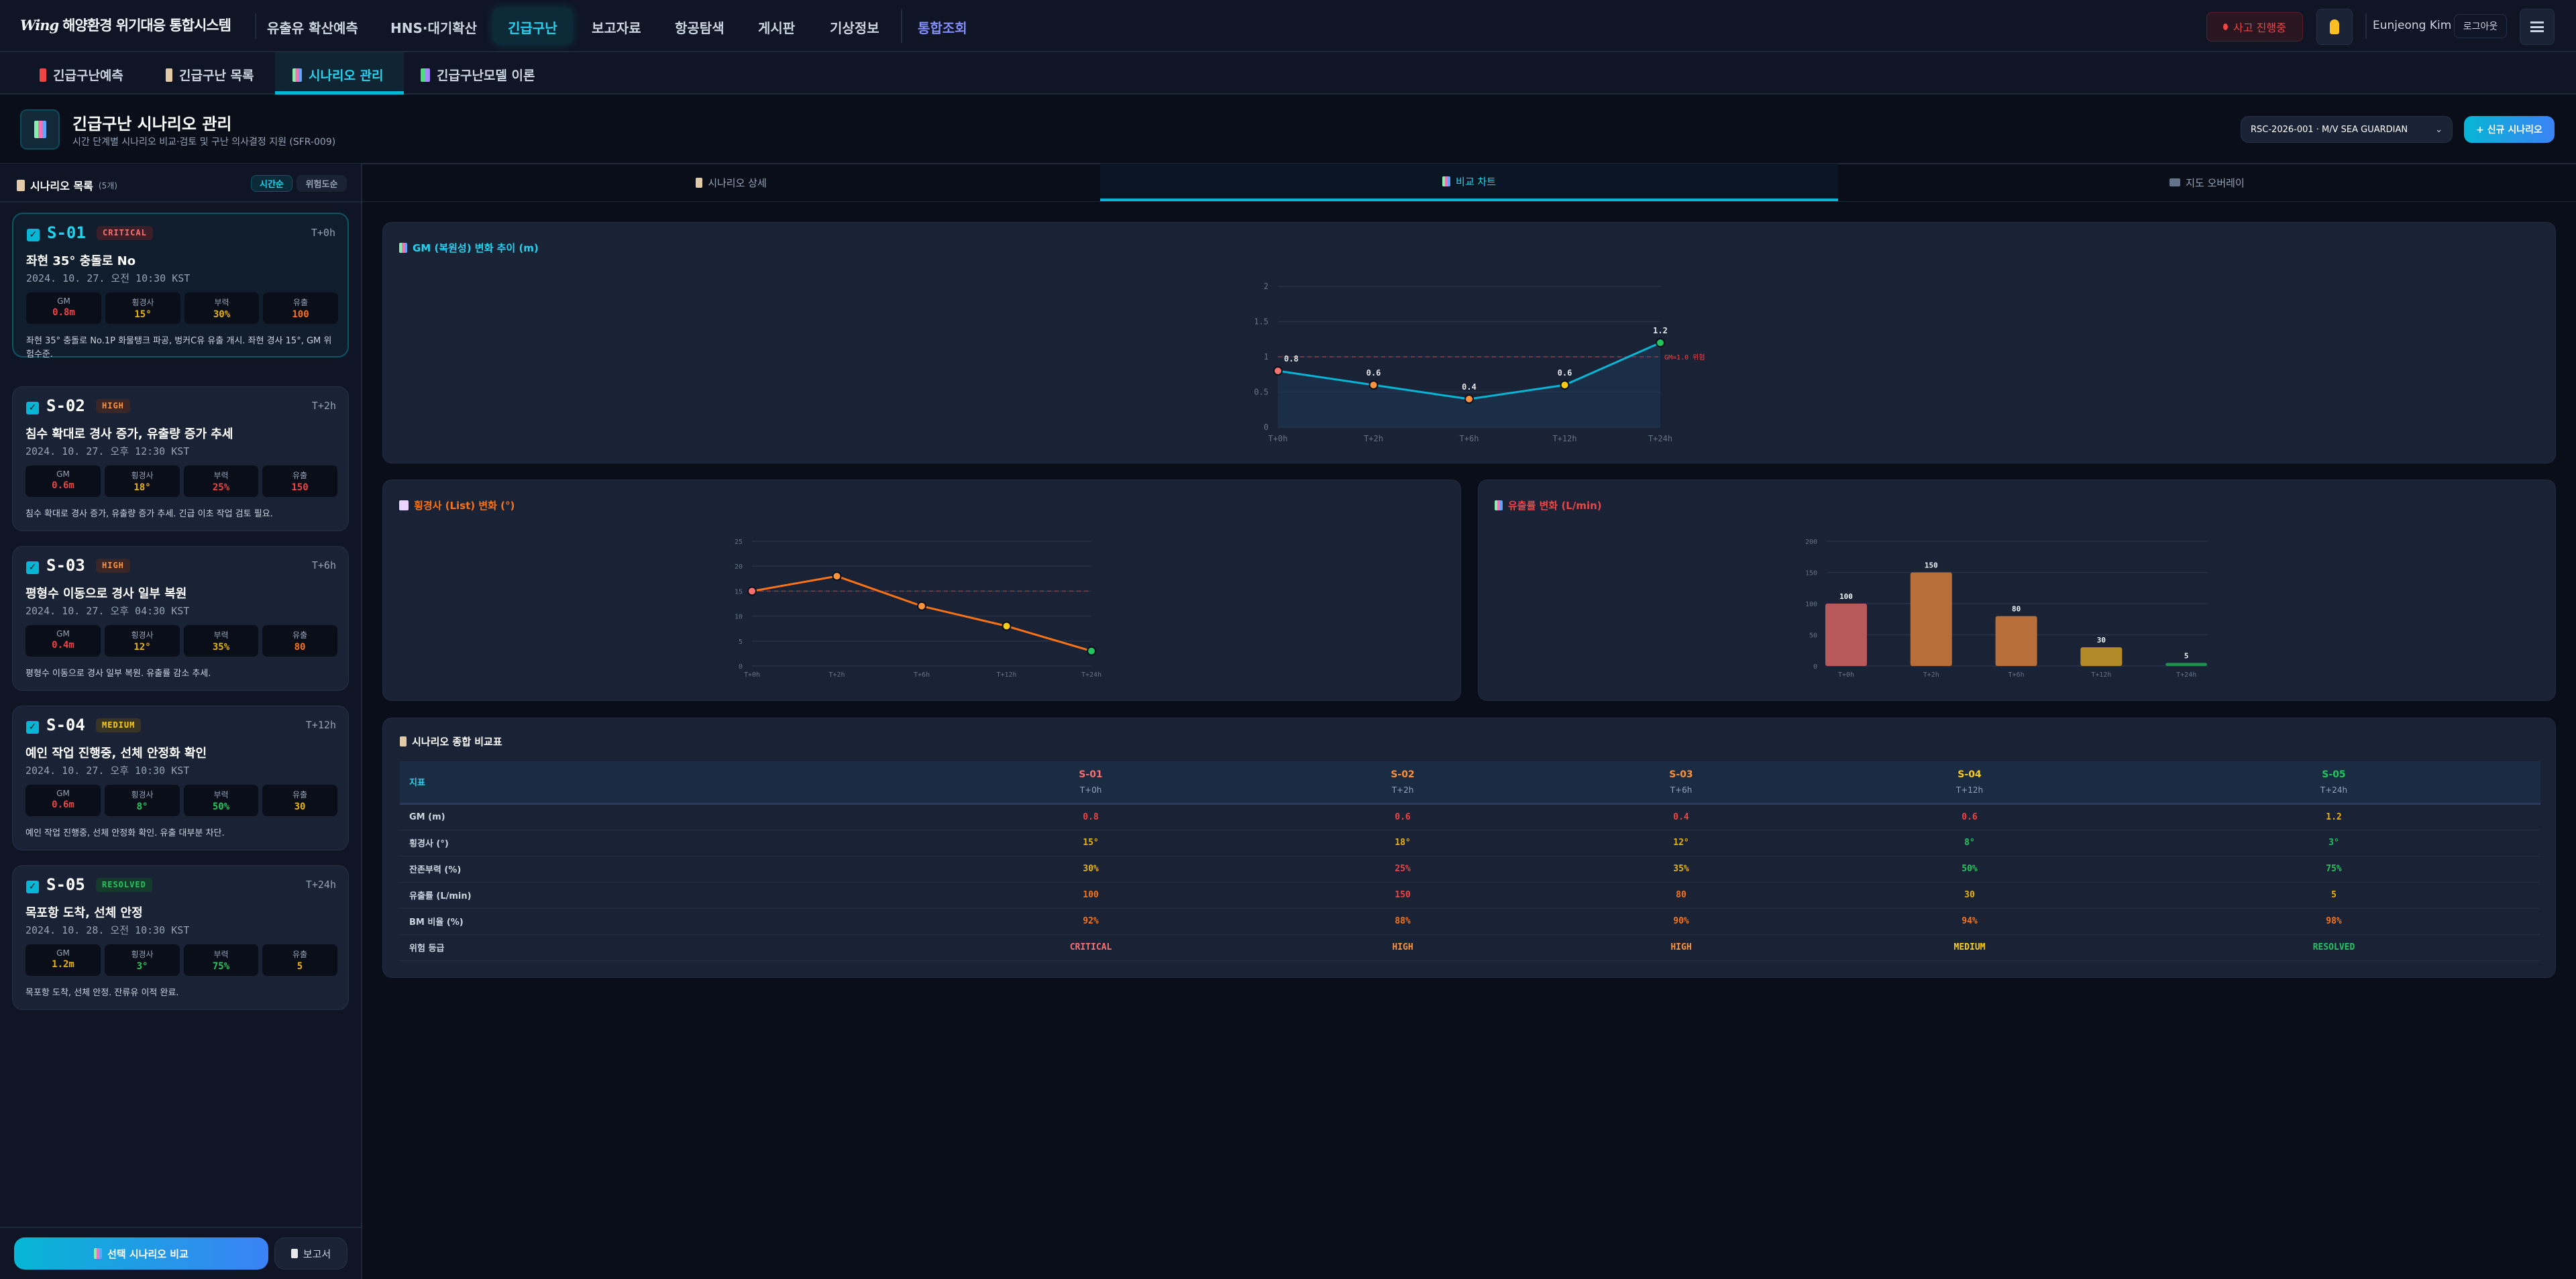 This screenshot has width=2576, height=1279. I want to click on incident-status-badge: 사고 진행중, so click(2254, 27).